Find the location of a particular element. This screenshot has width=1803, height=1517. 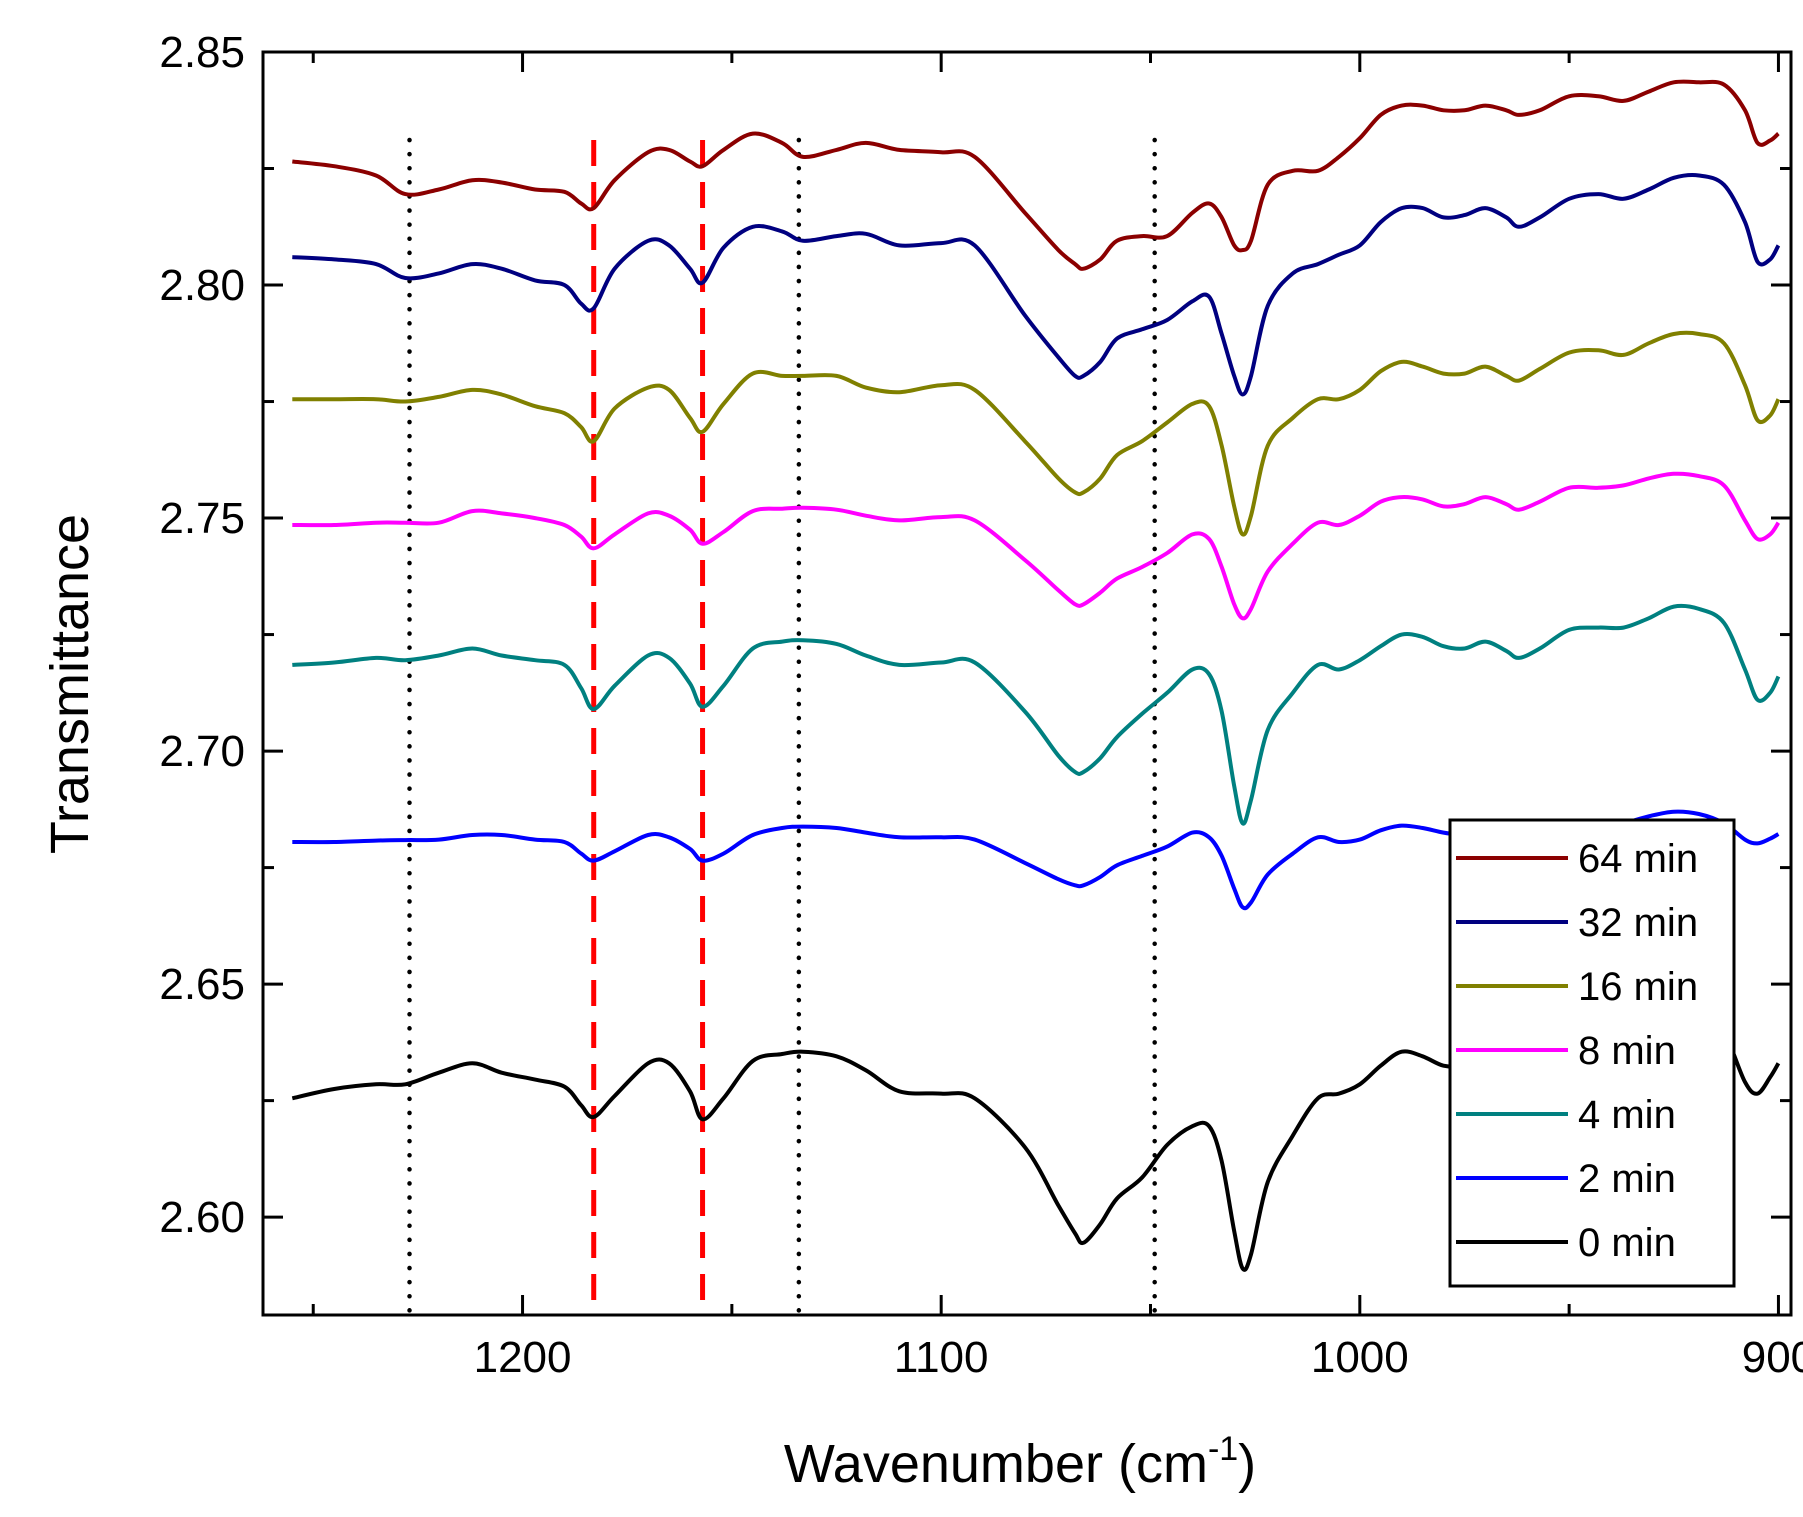

legend-label: 4 min is located at coordinates (1627, 1115).